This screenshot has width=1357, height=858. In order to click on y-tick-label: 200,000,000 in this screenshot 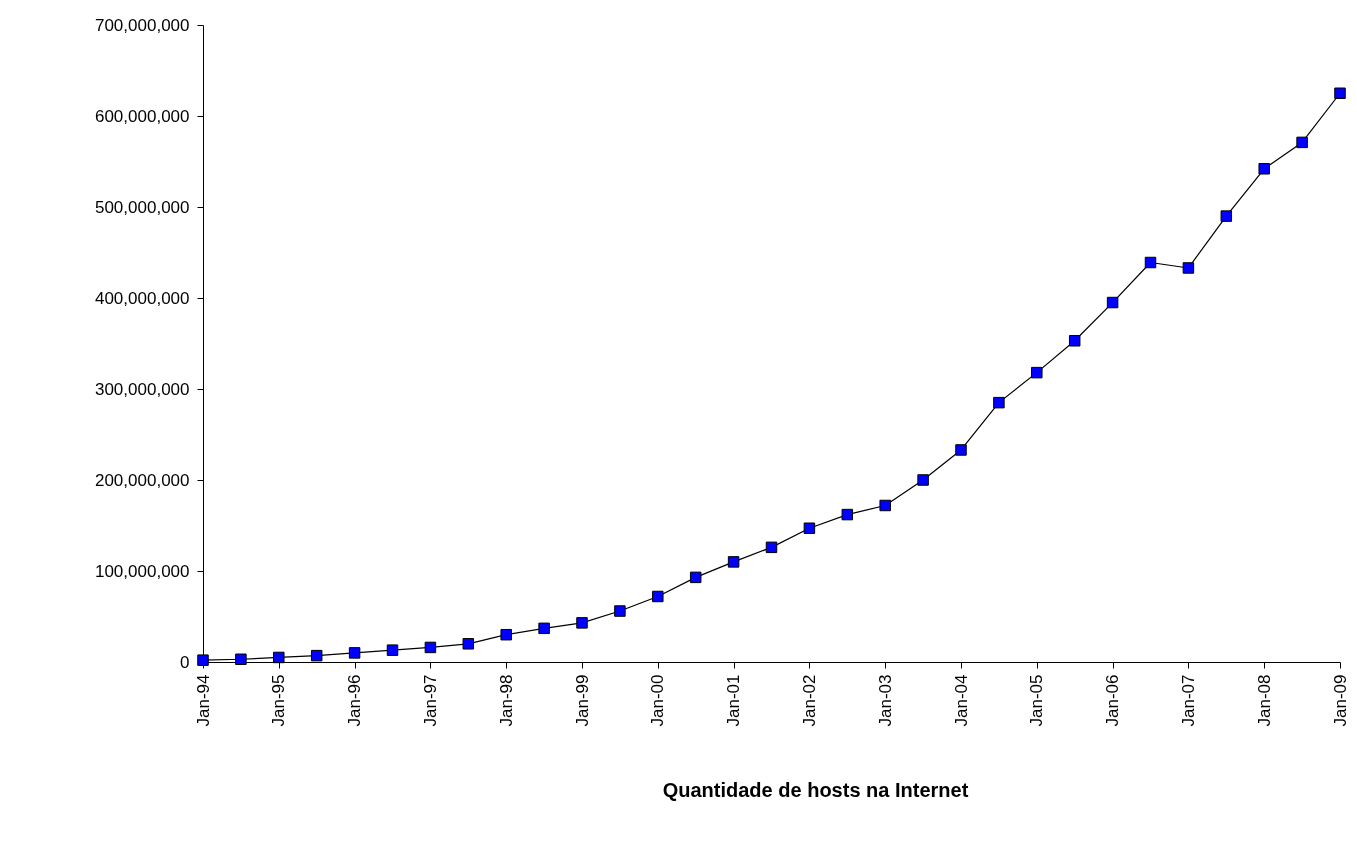, I will do `click(142, 480)`.